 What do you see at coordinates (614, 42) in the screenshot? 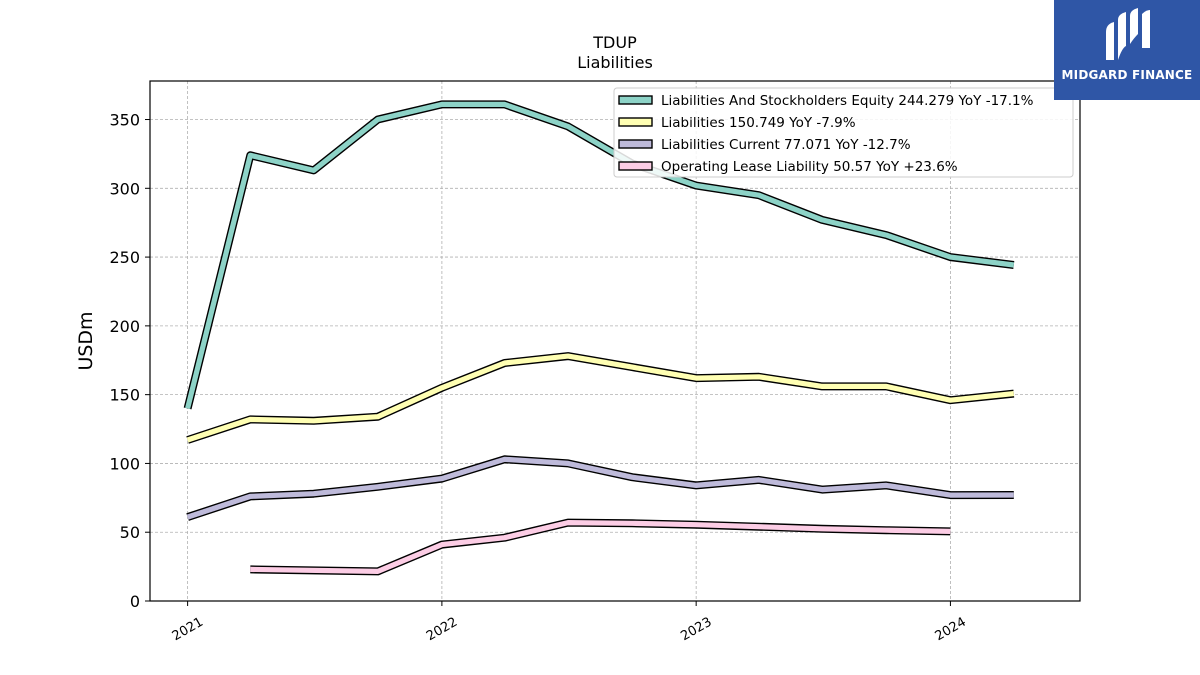
I see `chart-title: TDUP` at bounding box center [614, 42].